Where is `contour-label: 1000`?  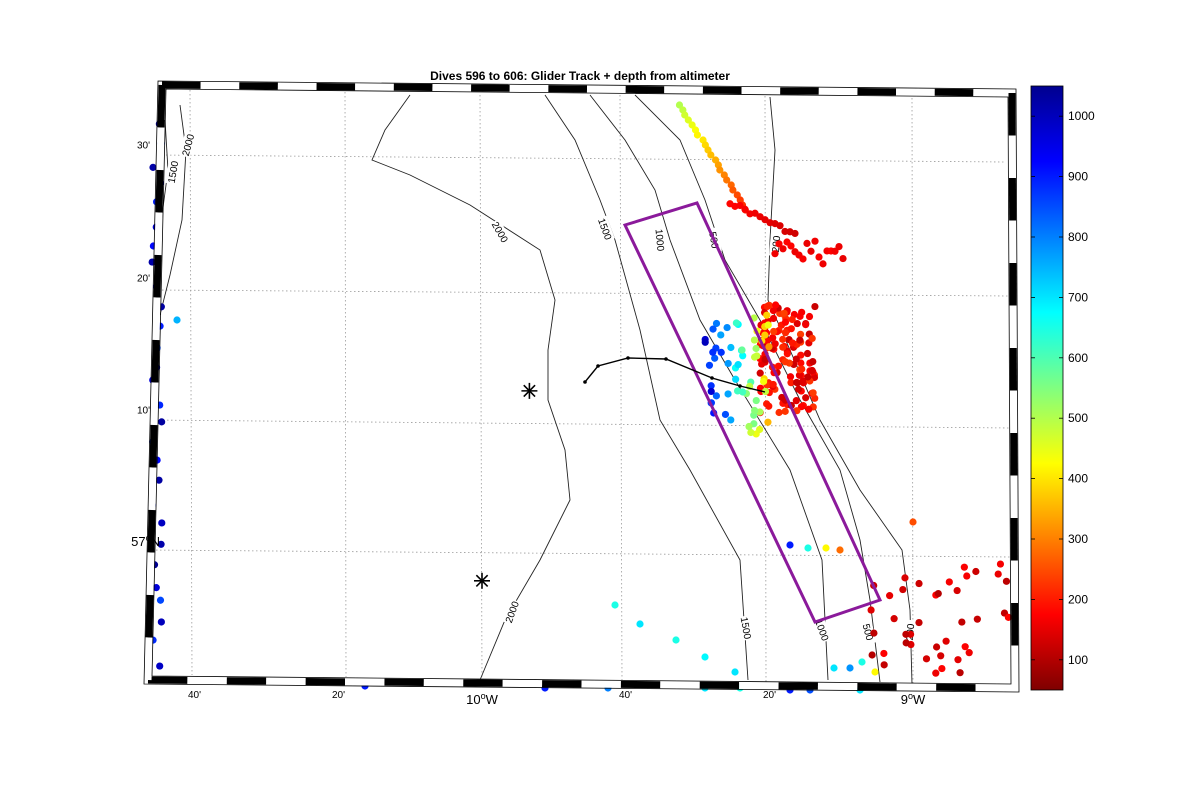
contour-label: 1000 is located at coordinates (659, 241).